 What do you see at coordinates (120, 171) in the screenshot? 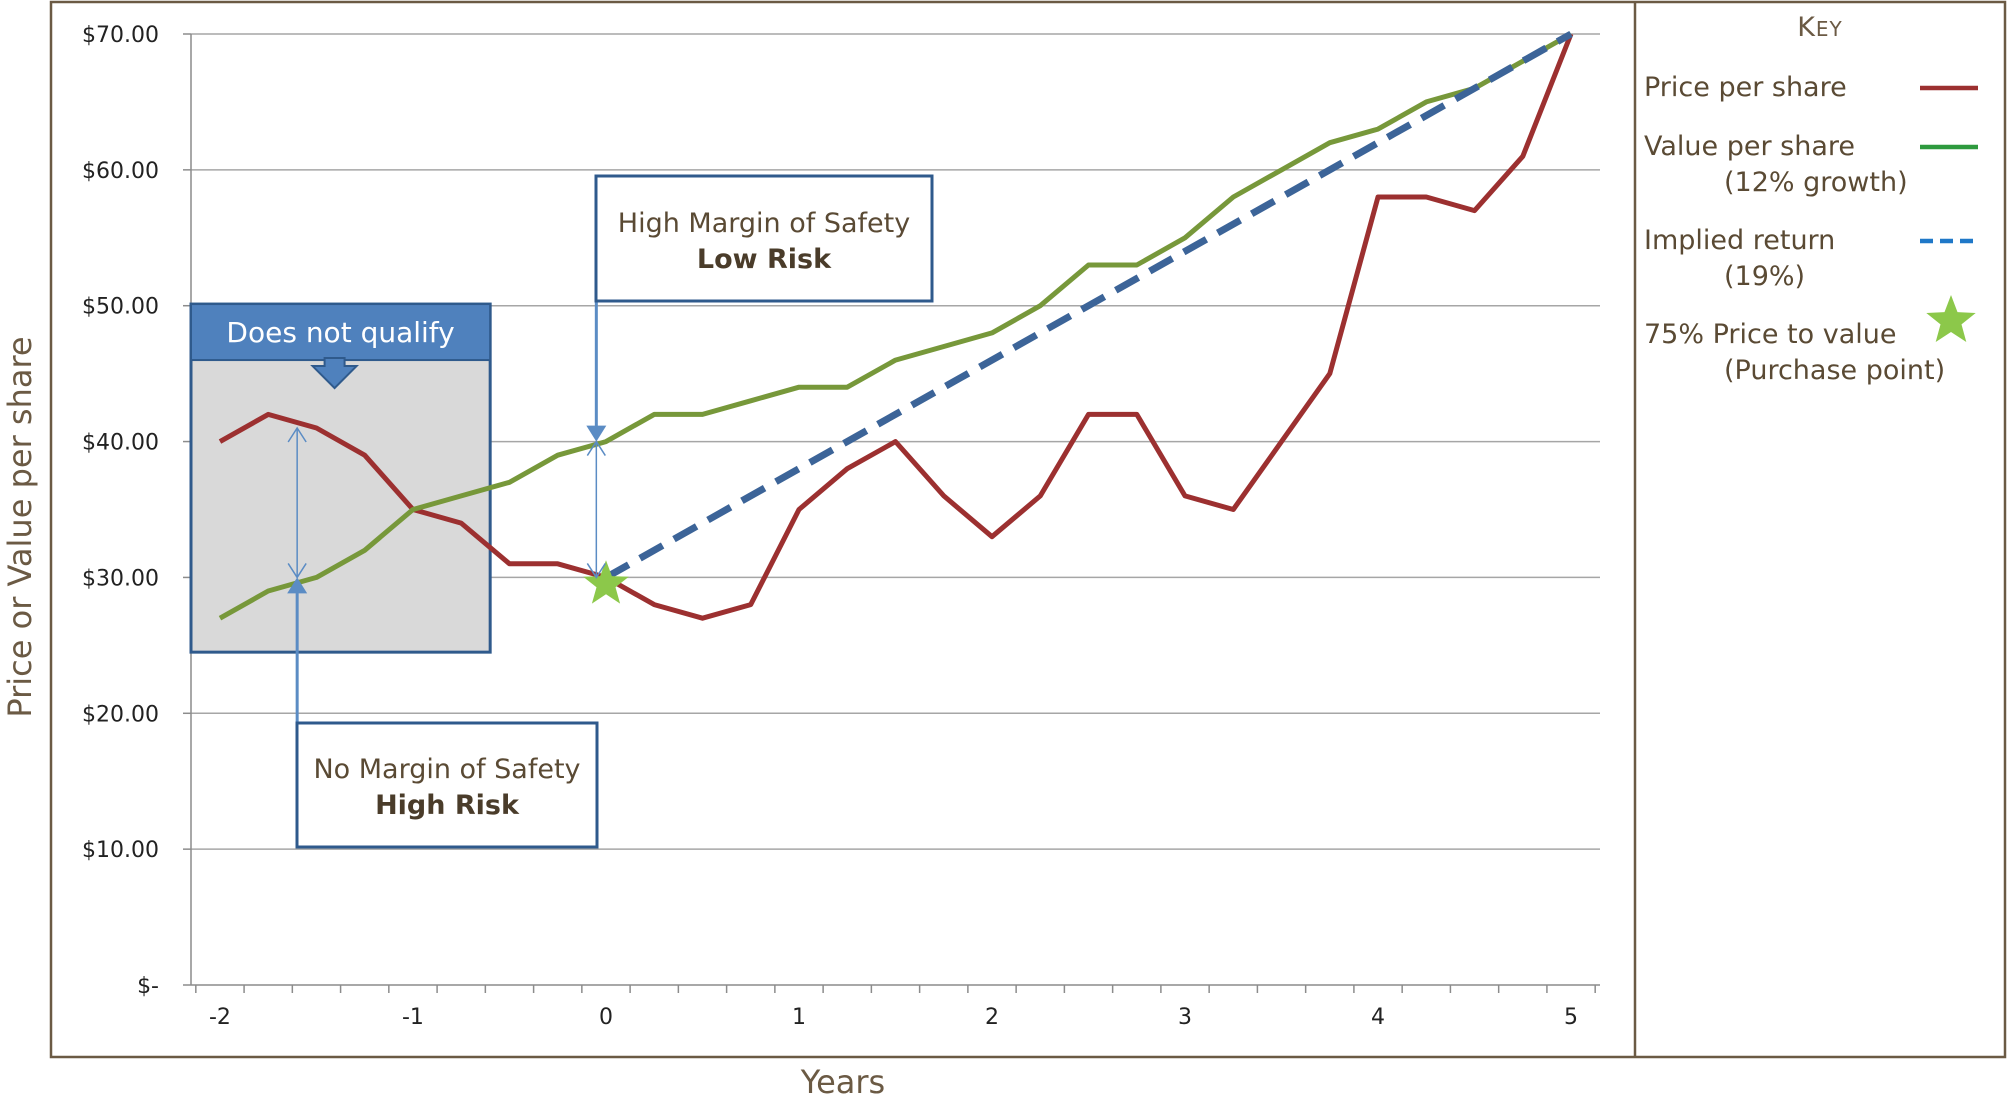
I see `y-tick-label: $60.00` at bounding box center [120, 171].